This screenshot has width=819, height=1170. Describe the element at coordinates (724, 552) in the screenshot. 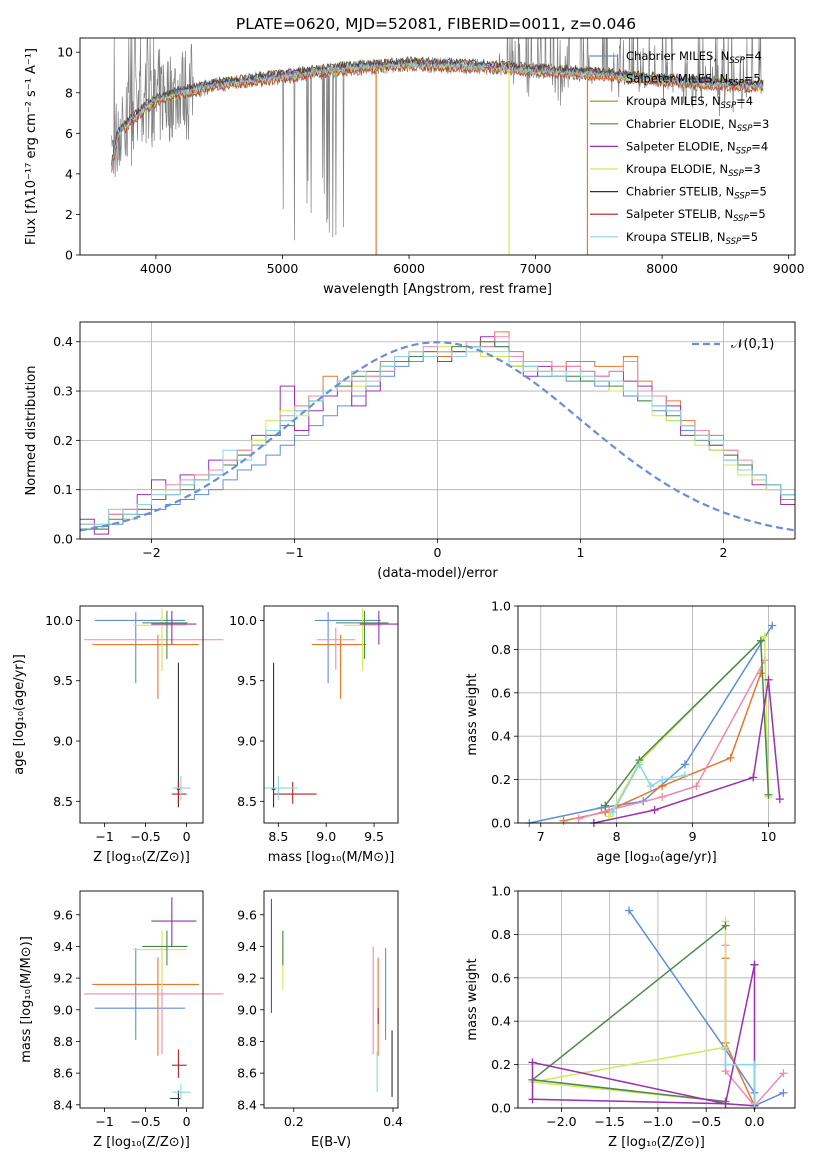

I see `x-tick-label: 2` at that location.